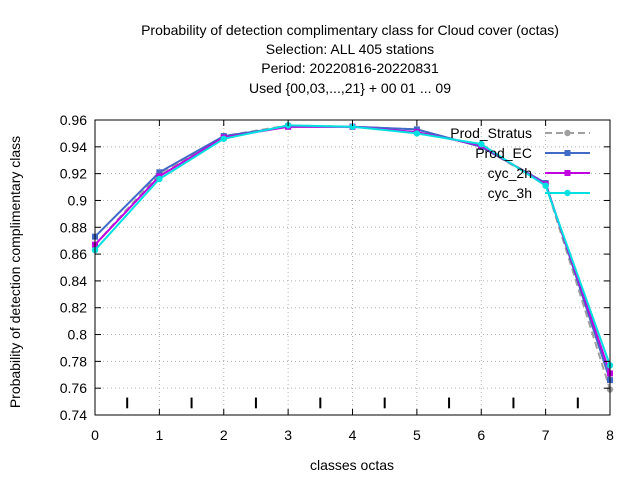  I want to click on x-tick-label: 8, so click(610, 435).